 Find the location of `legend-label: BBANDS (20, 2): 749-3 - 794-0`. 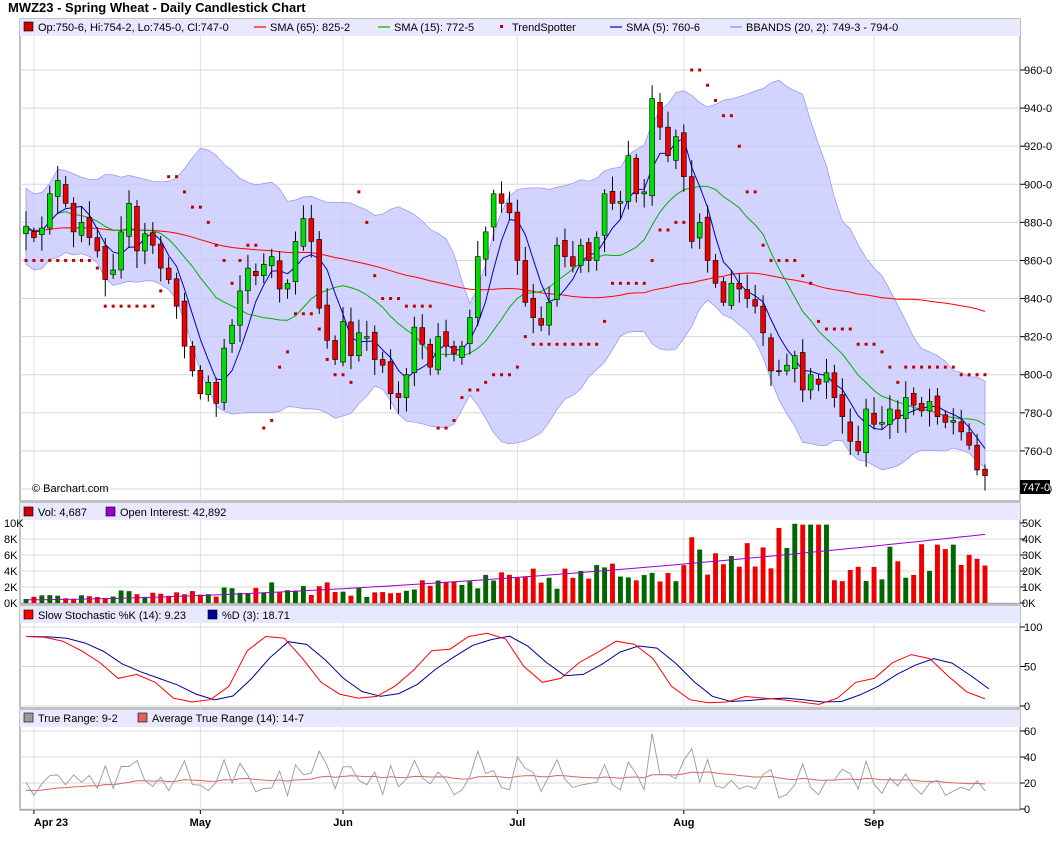

legend-label: BBANDS (20, 2): 749-3 - 794-0 is located at coordinates (822, 28).